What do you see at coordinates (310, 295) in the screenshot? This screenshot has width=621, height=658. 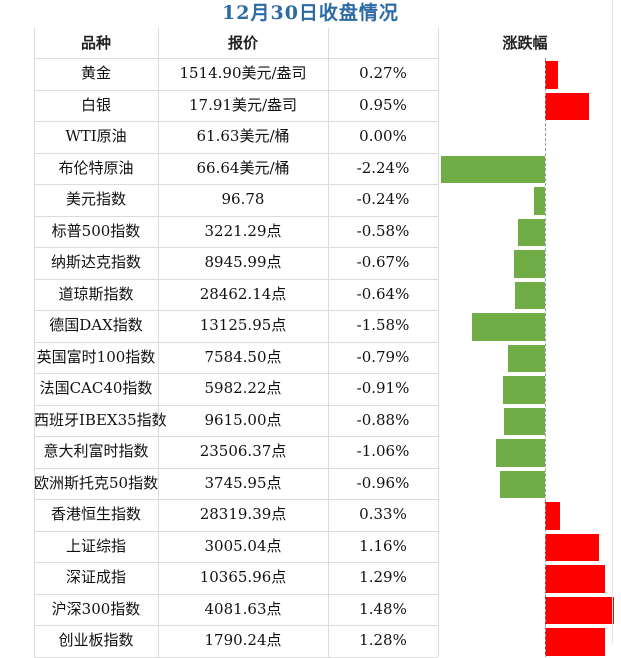 I see `table-row: 道琼斯指数 28462.14点 -0.64%` at bounding box center [310, 295].